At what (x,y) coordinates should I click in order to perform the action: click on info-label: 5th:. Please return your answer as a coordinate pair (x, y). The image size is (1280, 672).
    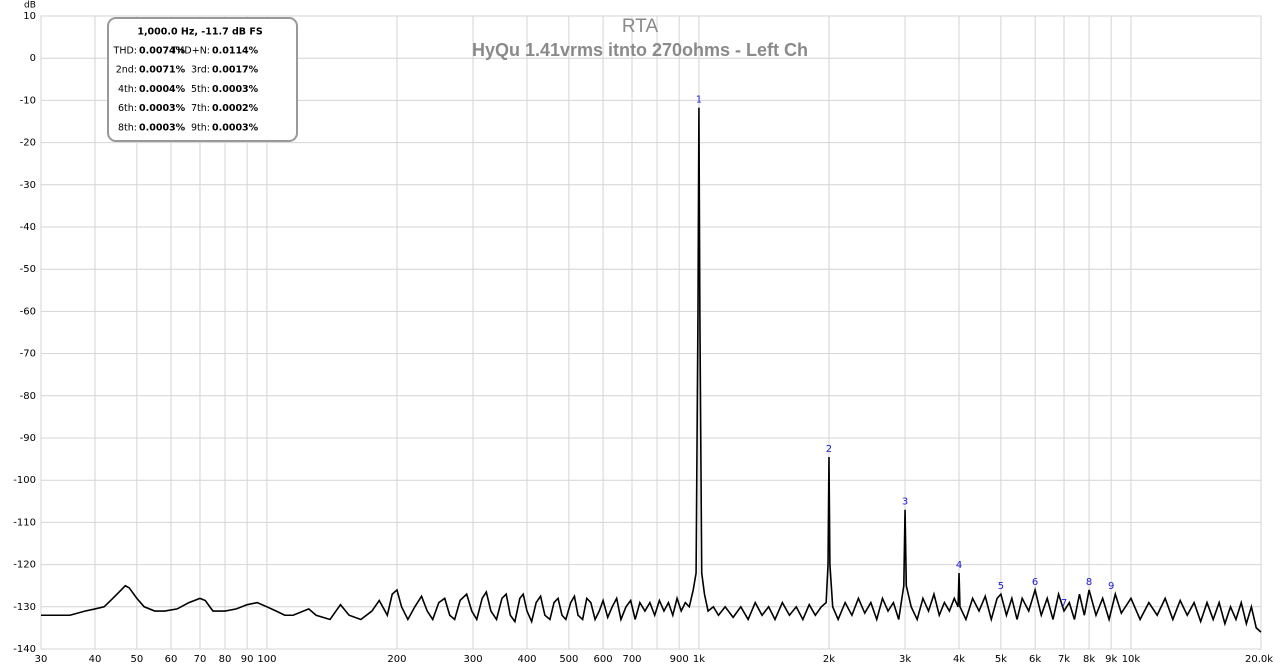
    Looking at the image, I should click on (200, 89).